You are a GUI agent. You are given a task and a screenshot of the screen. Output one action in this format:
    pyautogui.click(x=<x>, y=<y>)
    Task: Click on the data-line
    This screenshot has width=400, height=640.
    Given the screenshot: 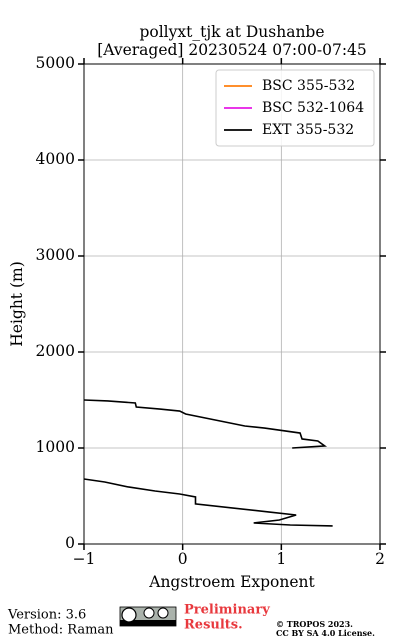 What is the action you would take?
    pyautogui.click(x=208, y=463)
    